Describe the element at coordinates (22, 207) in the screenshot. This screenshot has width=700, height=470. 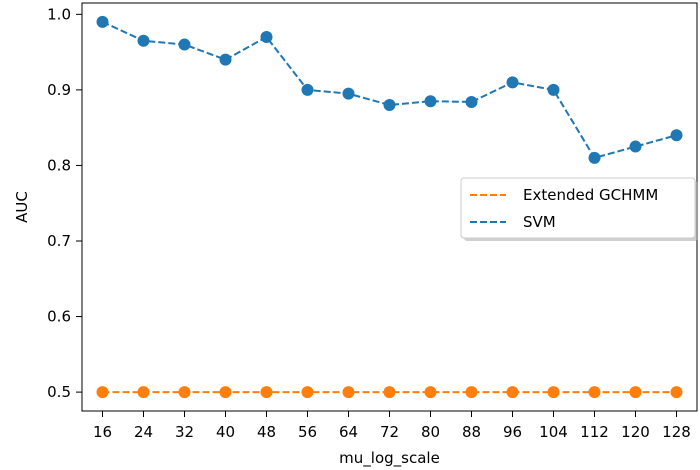
I see `y-axis-label: AUC` at that location.